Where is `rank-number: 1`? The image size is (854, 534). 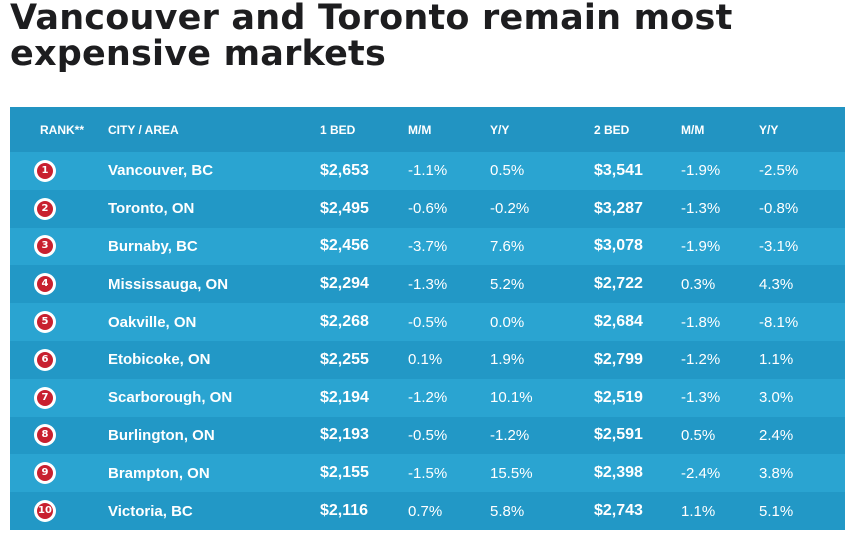 rank-number: 1 is located at coordinates (45, 170).